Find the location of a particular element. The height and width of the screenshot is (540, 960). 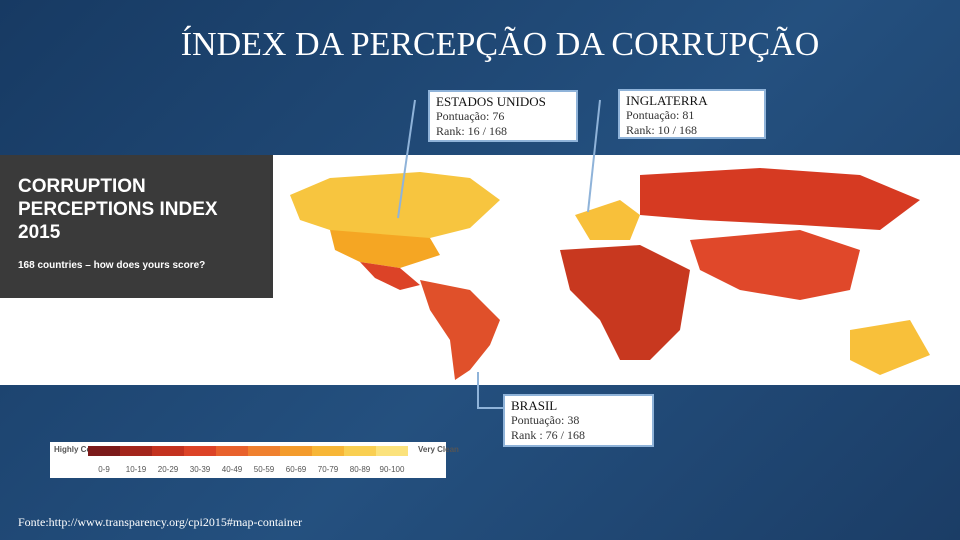

usa is located at coordinates (385, 249).